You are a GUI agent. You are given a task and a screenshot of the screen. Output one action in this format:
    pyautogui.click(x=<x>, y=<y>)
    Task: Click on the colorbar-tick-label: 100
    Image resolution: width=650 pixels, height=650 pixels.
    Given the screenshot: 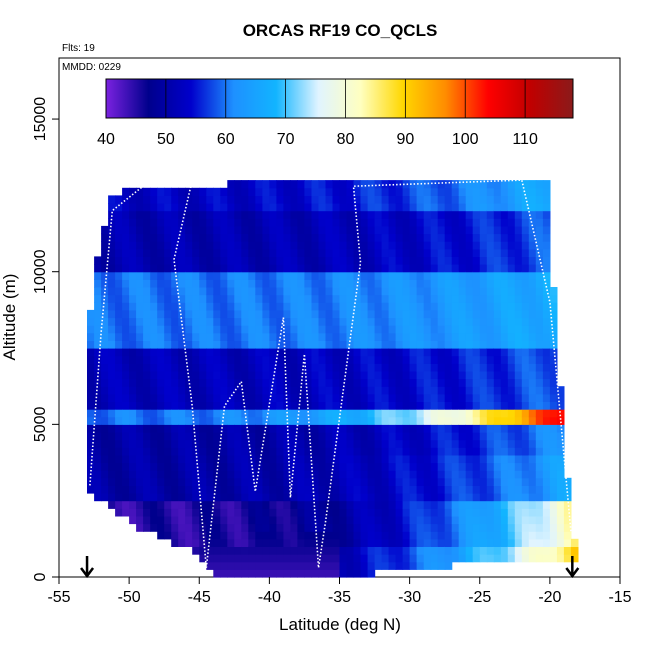 What is the action you would take?
    pyautogui.click(x=465, y=139)
    